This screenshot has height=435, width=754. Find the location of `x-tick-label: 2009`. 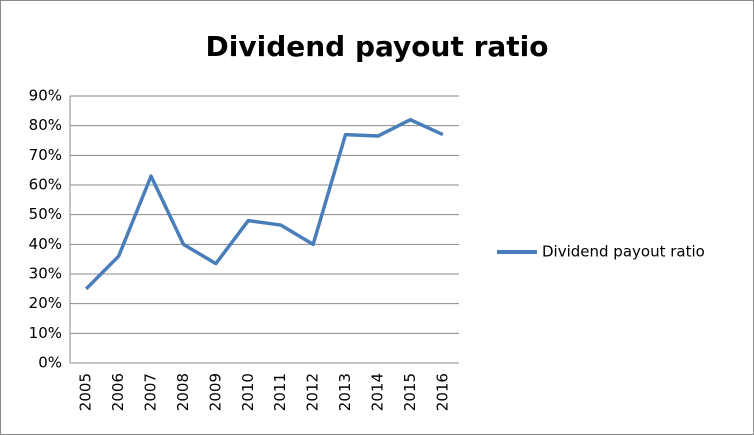

x-tick-label: 2009 is located at coordinates (215, 392).